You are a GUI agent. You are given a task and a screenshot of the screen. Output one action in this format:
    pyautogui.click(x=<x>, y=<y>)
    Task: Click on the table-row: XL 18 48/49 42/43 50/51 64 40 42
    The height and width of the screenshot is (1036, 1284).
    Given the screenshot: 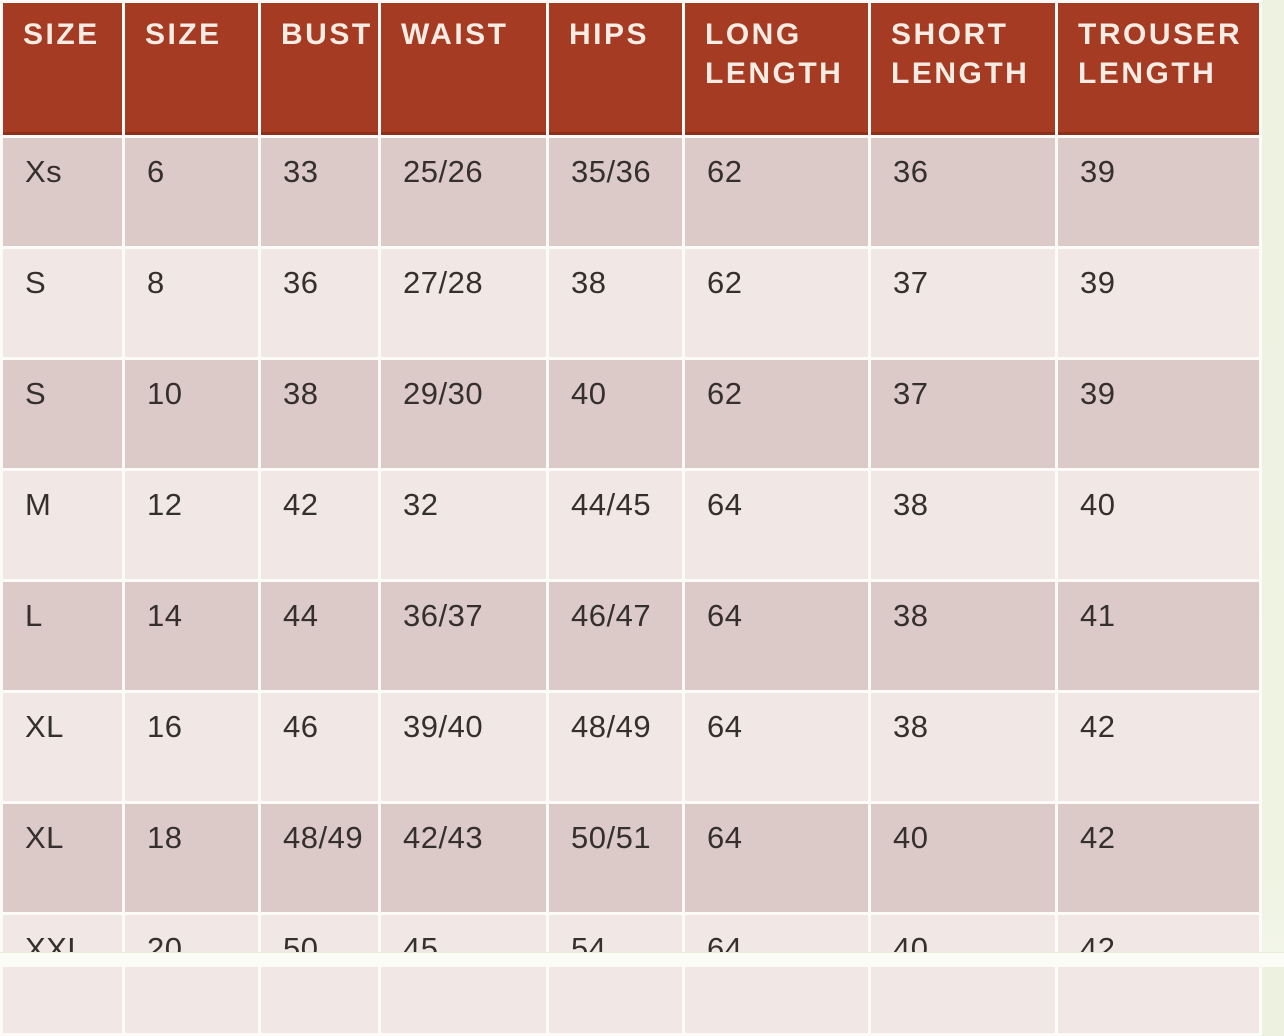 What is the action you would take?
    pyautogui.click(x=631, y=858)
    